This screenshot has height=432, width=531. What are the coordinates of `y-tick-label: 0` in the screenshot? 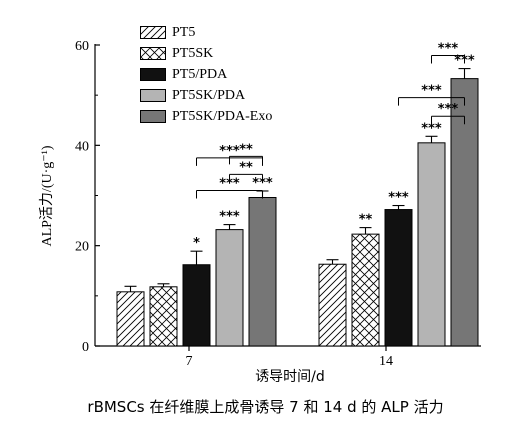 It's located at (85, 347).